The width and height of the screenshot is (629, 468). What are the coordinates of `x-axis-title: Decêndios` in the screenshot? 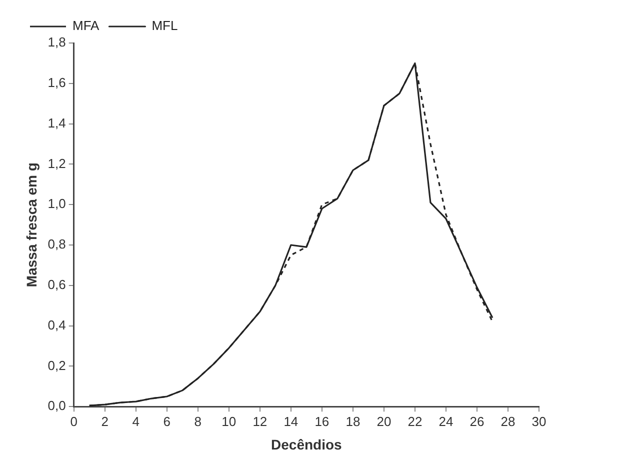 It's located at (306, 444).